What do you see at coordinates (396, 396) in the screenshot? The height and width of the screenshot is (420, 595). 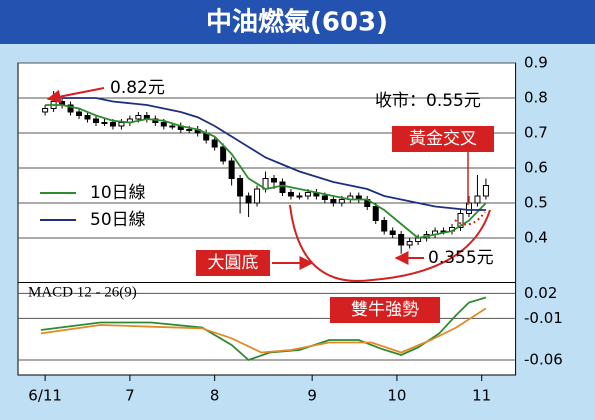 I see `x-tick-label: 10` at bounding box center [396, 396].